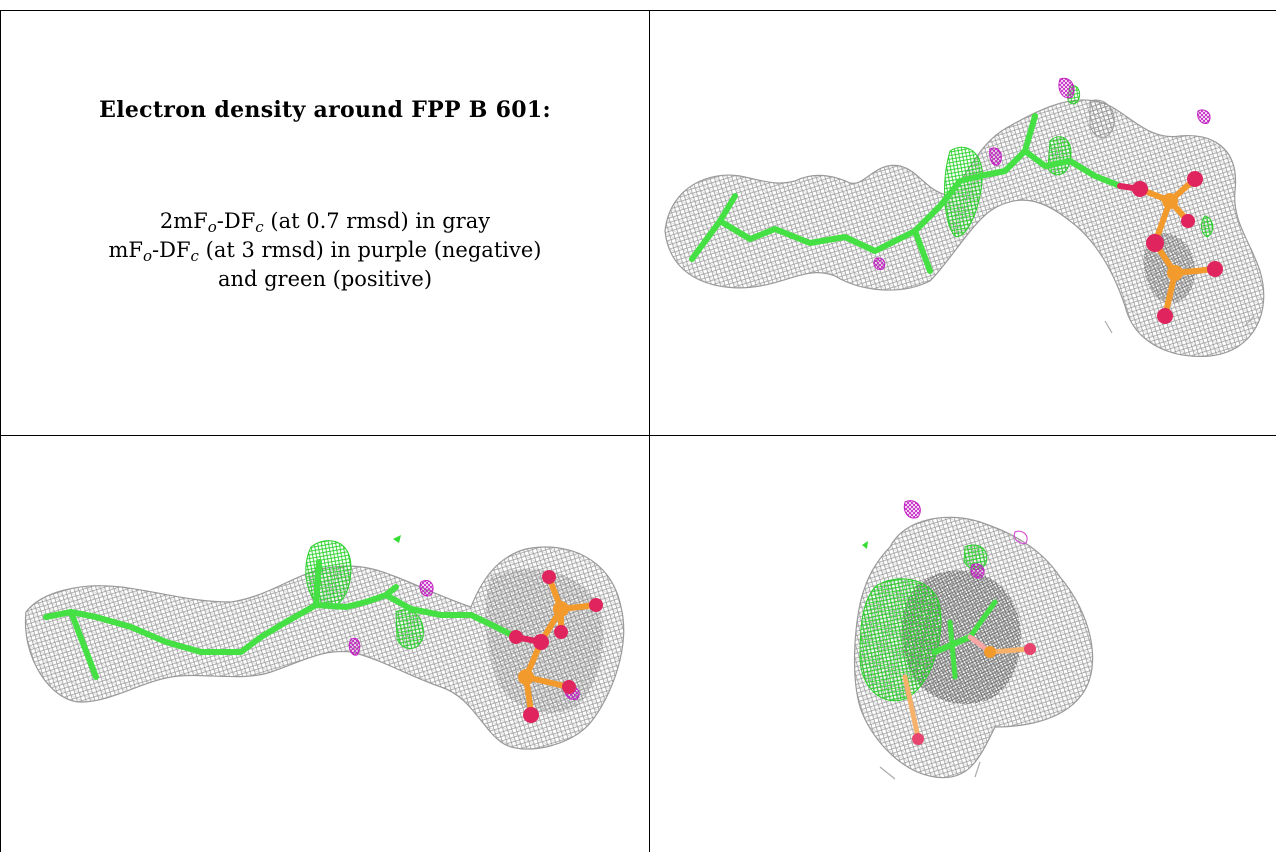 The width and height of the screenshot is (1276, 852). What do you see at coordinates (649, 431) in the screenshot?
I see `border-middle-vertical` at bounding box center [649, 431].